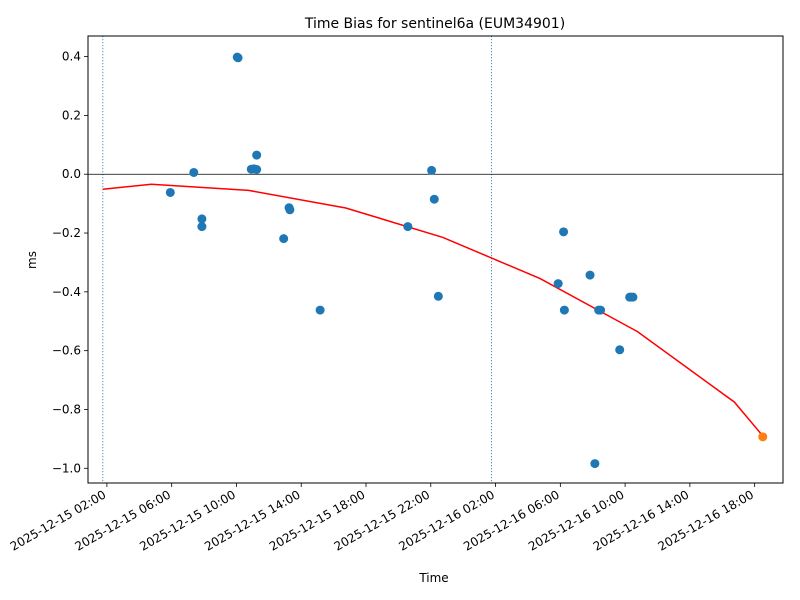  What do you see at coordinates (70, 262) in the screenshot?
I see `y-axis: 0.4 0.2 0.0 −0.2 −0.4 −0.6 −0.8 −1.0` at bounding box center [70, 262].